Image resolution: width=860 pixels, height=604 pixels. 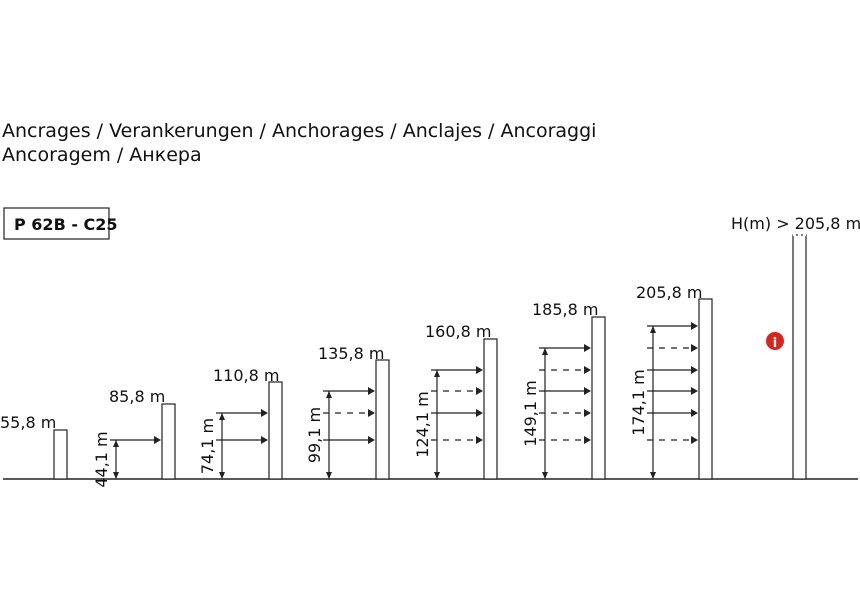 I want to click on anchor-height: 149,1 m, so click(x=530, y=413).